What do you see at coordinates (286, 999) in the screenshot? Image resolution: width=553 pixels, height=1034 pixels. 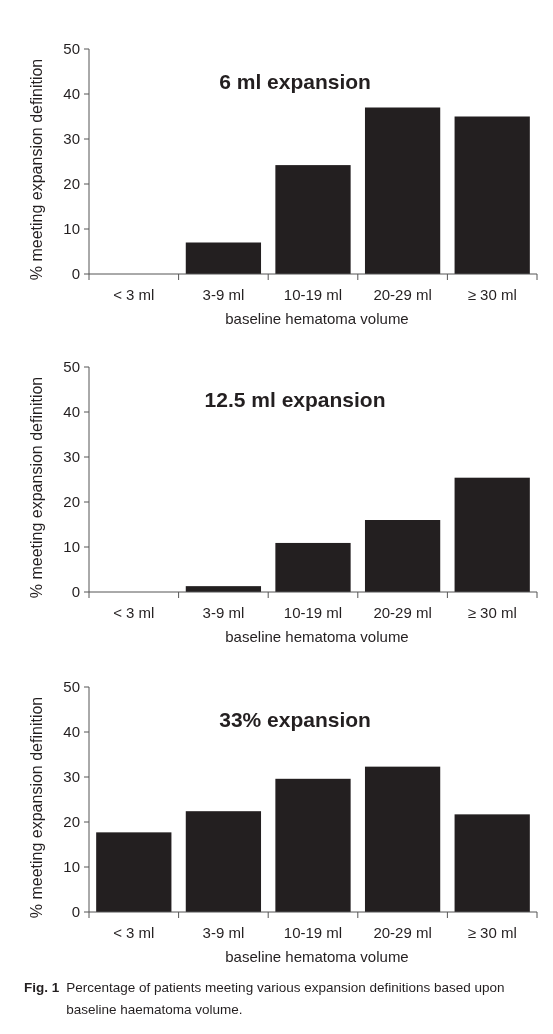 I see `text: Percentage of patients meeting various expansion definitions based upon baseline haematoma volume.` at bounding box center [286, 999].